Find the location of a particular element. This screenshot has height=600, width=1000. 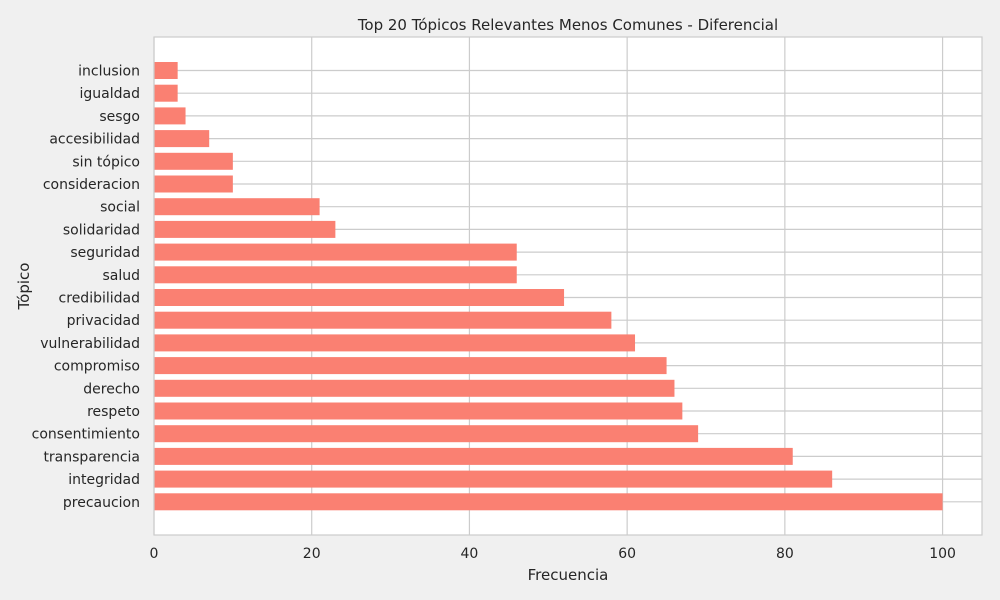

y-tick-label: inclusion is located at coordinates (109, 72).